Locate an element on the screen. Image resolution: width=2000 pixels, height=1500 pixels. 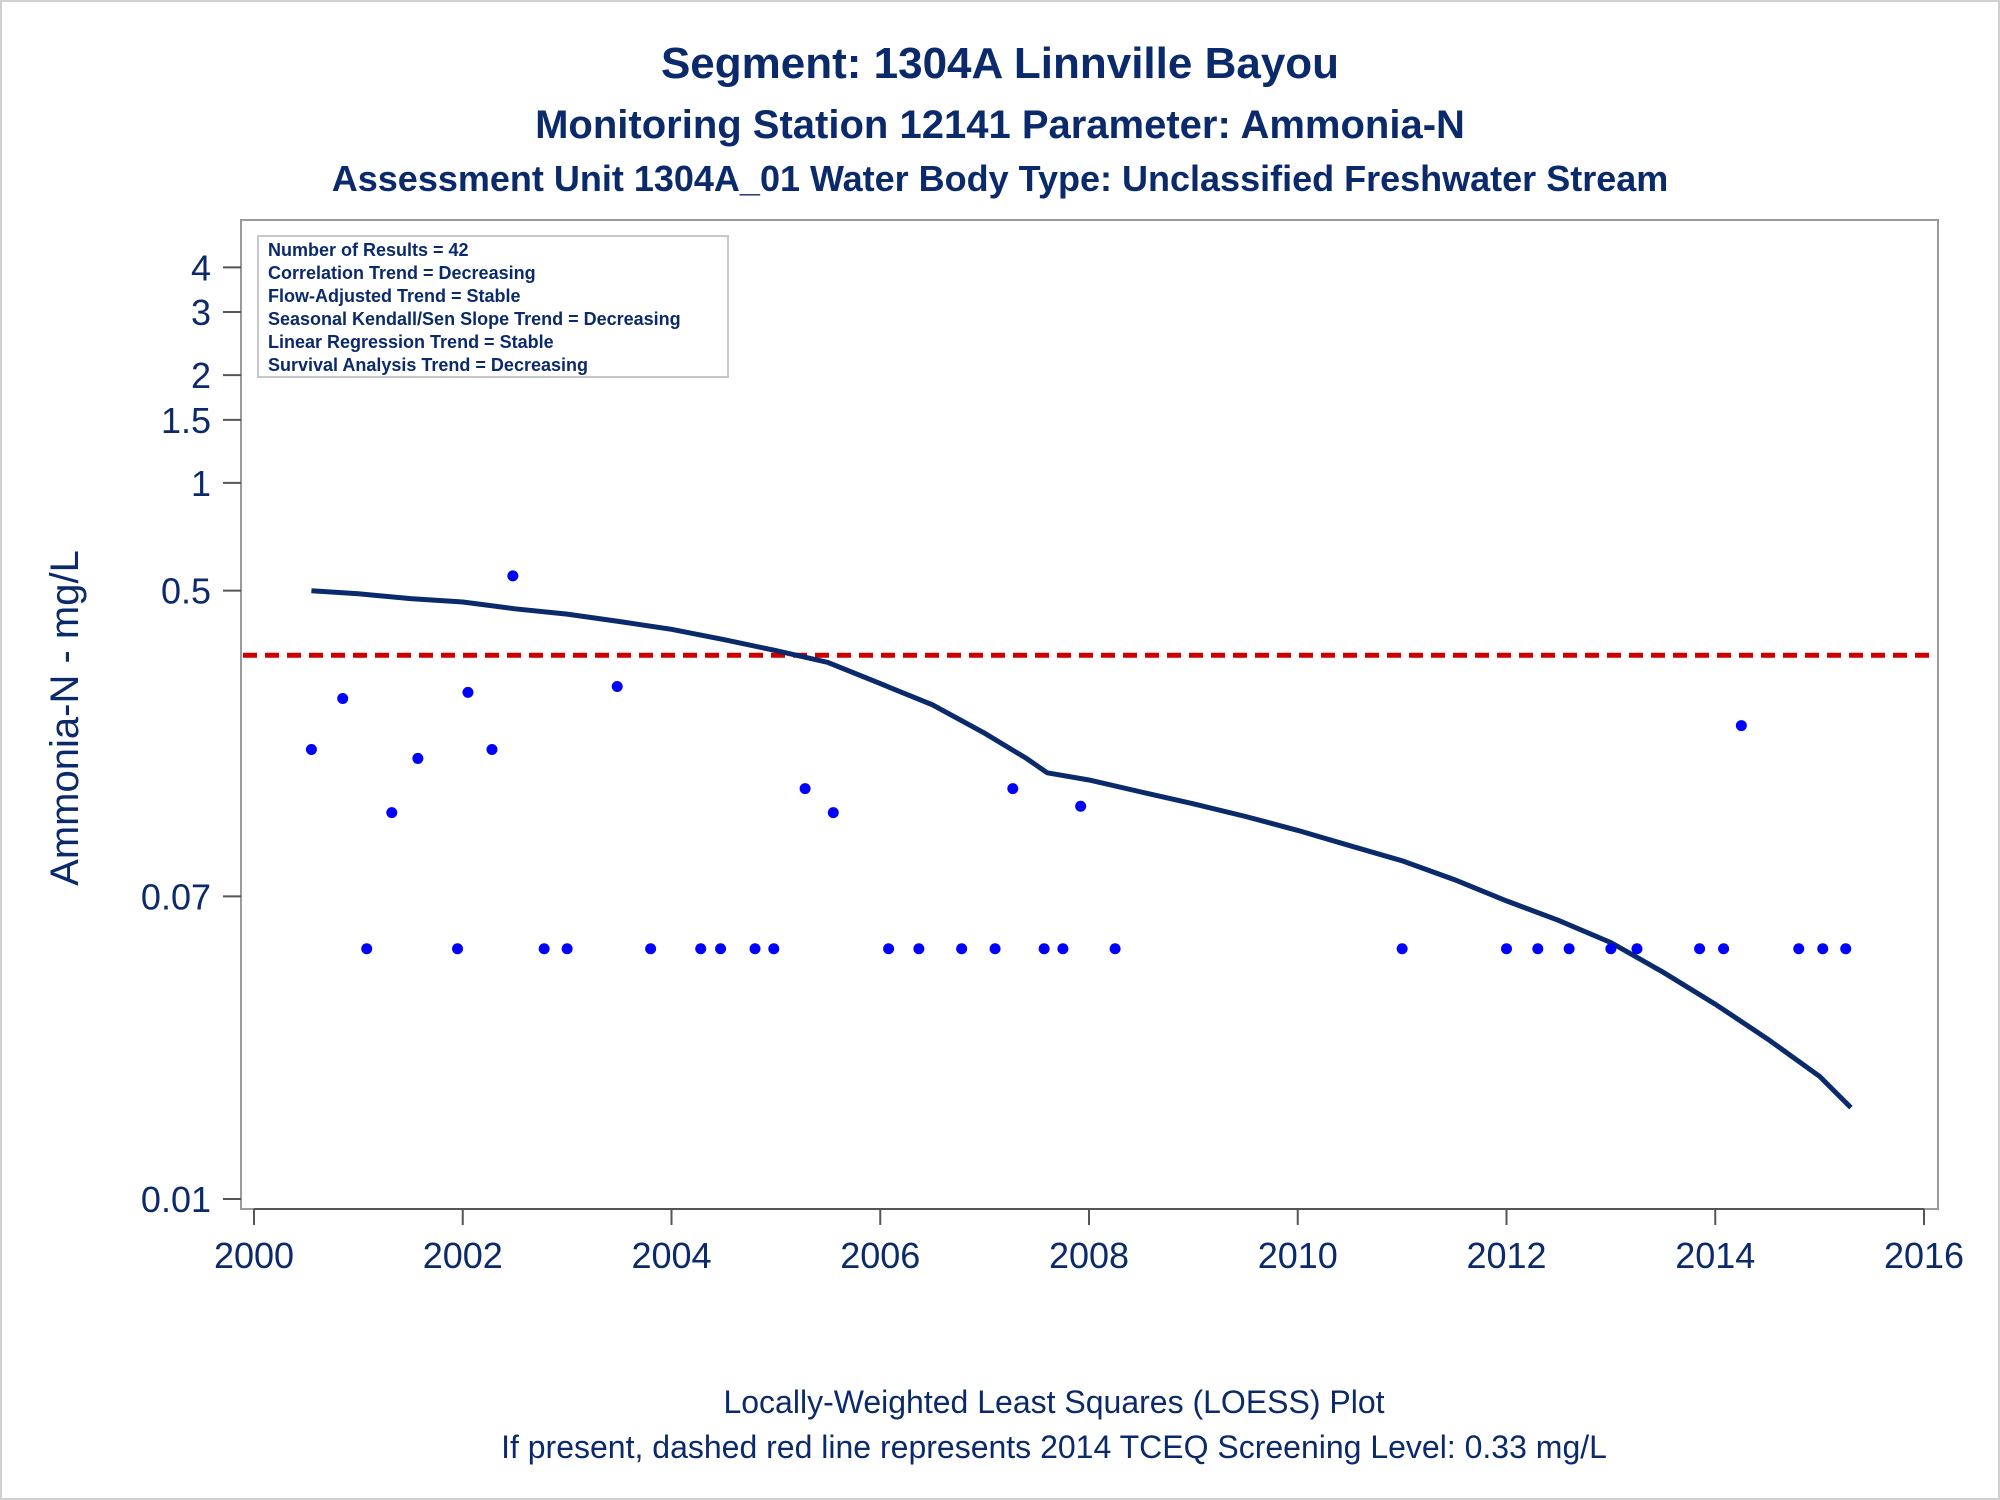
x-tick-label: 2014 is located at coordinates (1715, 1255).